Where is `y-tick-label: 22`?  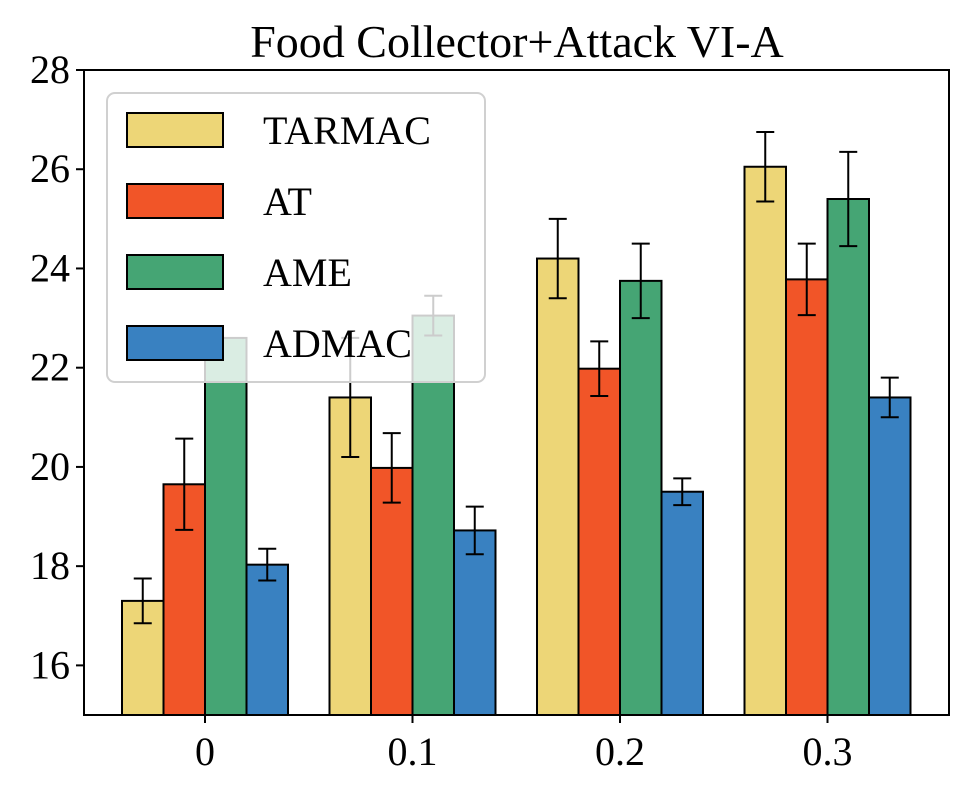 y-tick-label: 22 is located at coordinates (50, 367).